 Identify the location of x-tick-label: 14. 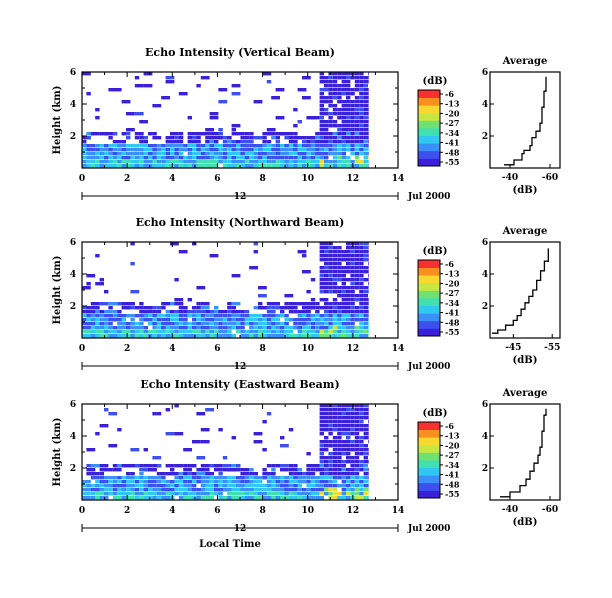
(398, 511).